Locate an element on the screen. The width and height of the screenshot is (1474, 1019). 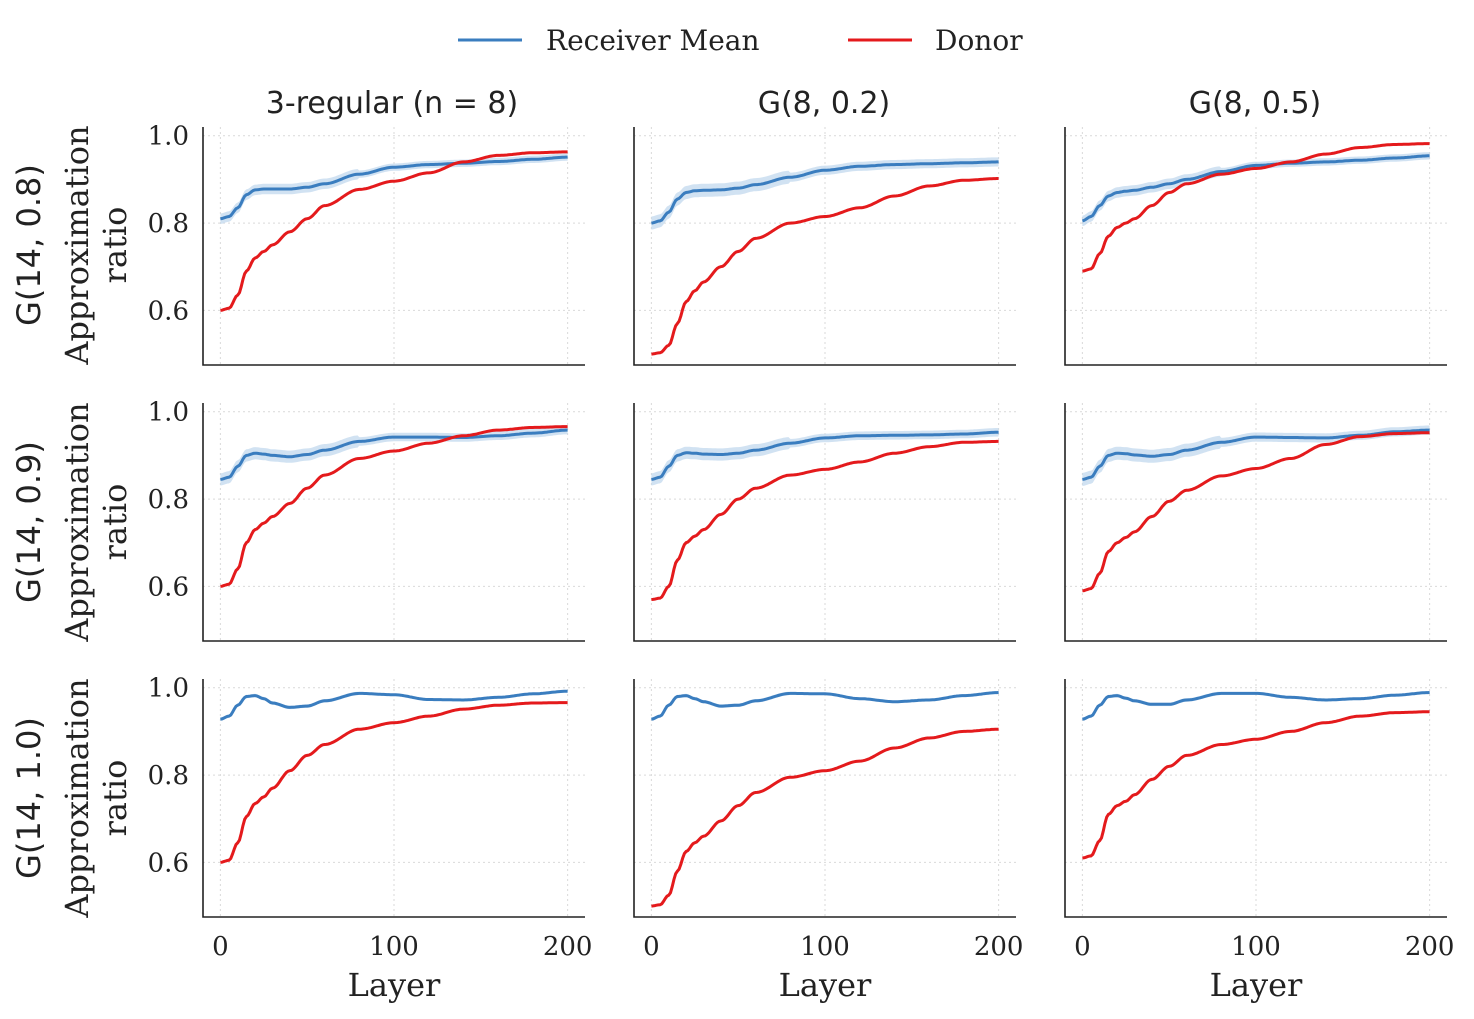
ylabel-line2-2: ratio is located at coordinates (115, 522).